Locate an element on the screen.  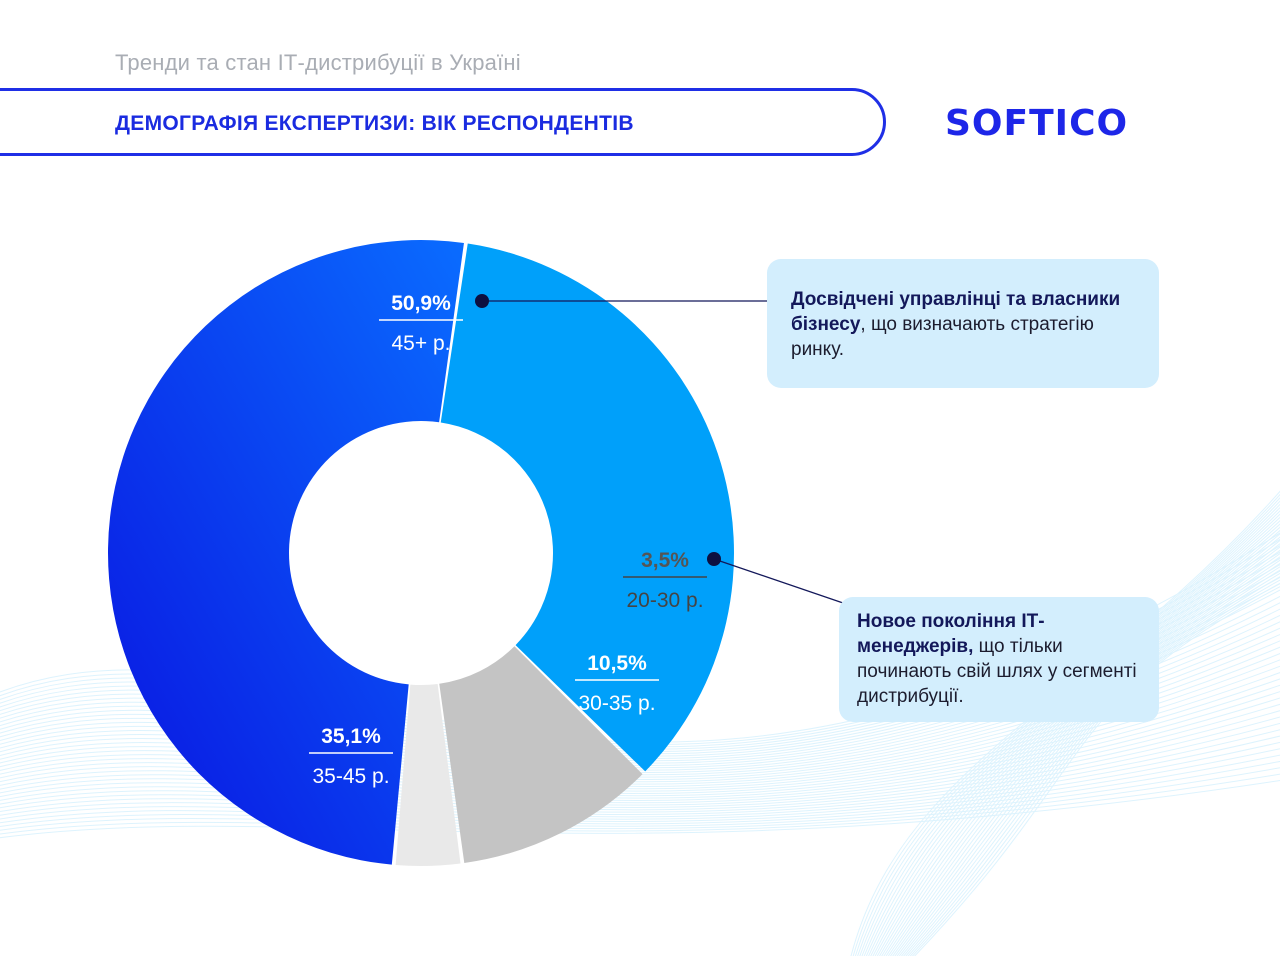
slice-category-label: 45+ р. is located at coordinates (421, 343).